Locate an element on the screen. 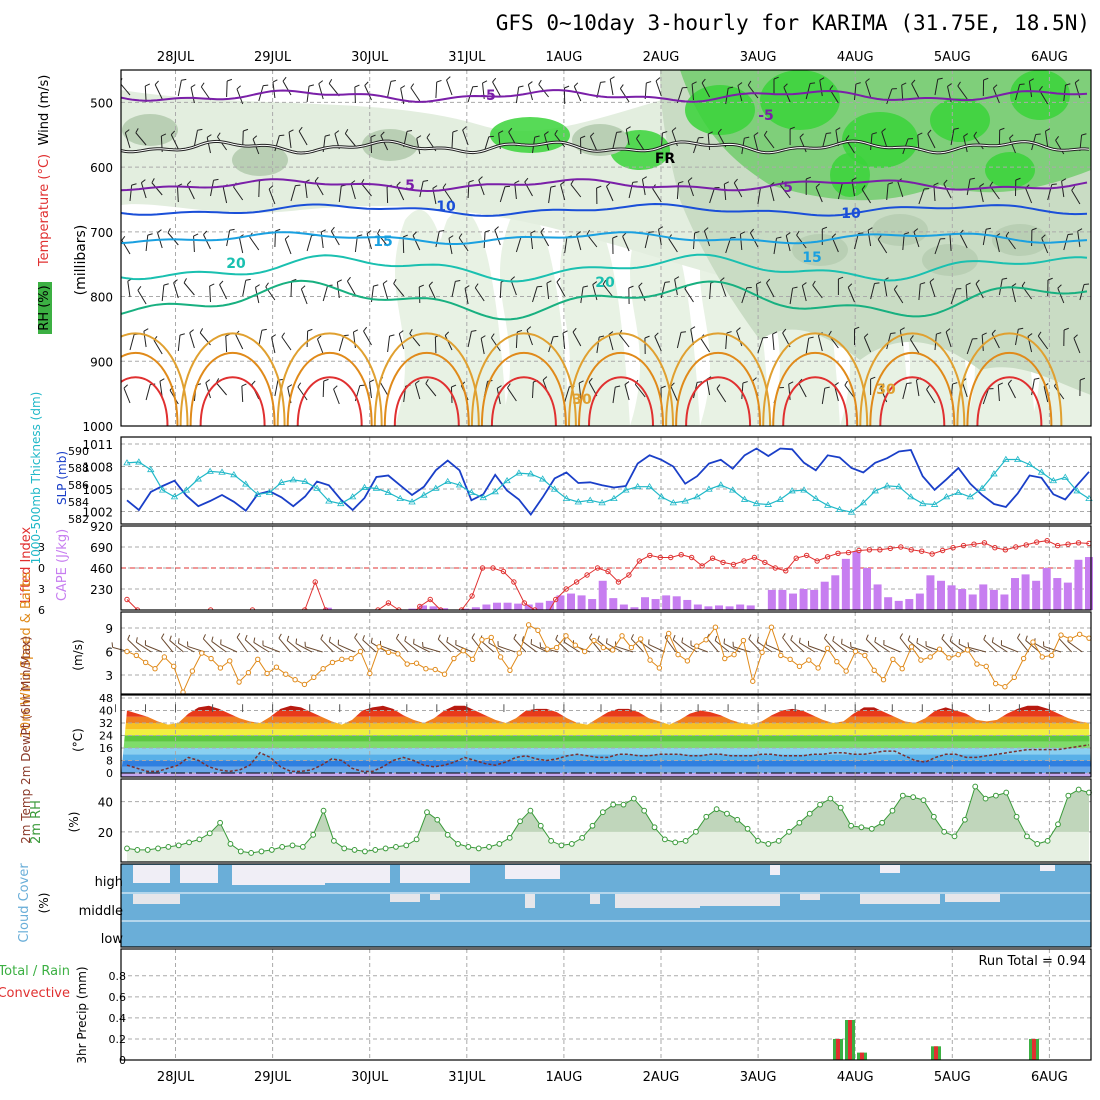 This screenshot has height=1100, width=1100. date-label-top: 28JUL is located at coordinates (176, 57).